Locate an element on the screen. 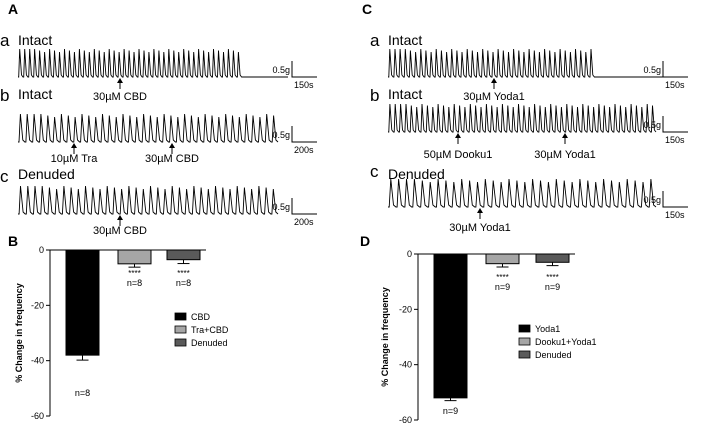  drug-label: 50µM Dooku1 is located at coordinates (458, 155).